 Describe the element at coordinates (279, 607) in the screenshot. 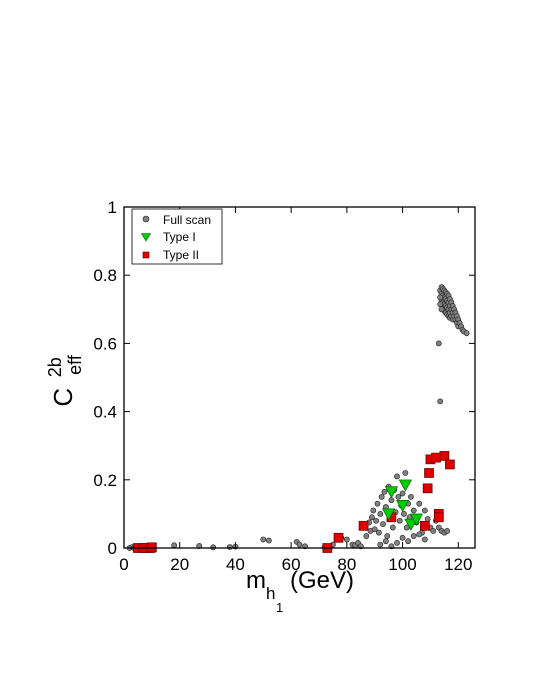

I see `x-axis-title-subsub: 1` at that location.